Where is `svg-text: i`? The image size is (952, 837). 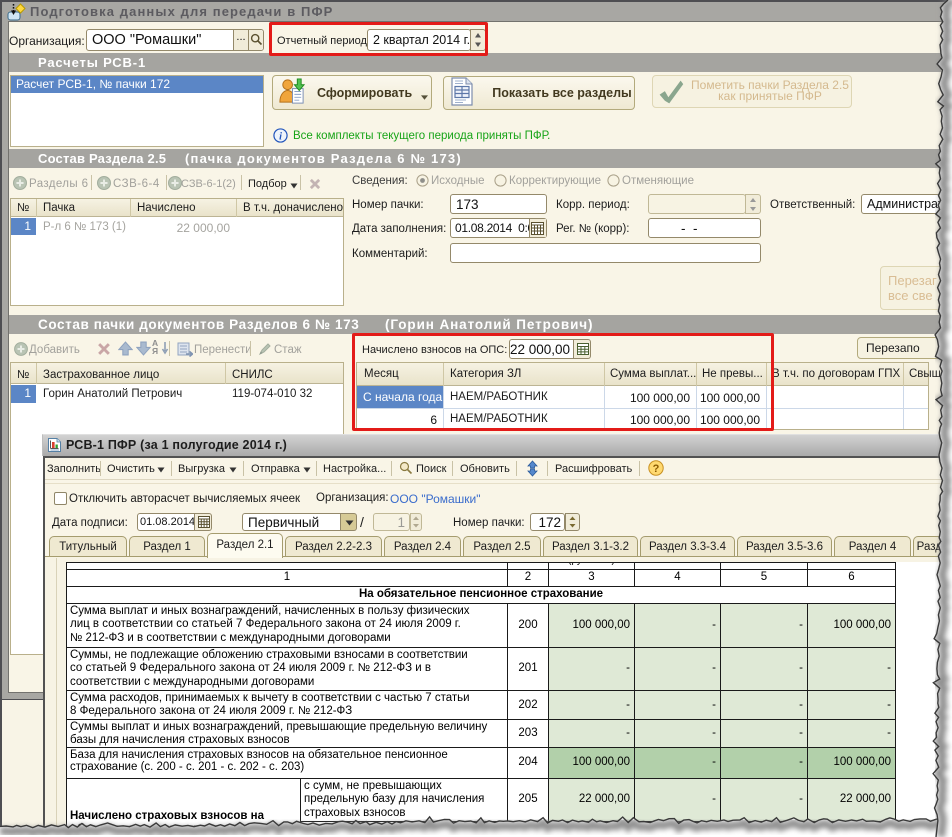 svg-text: i is located at coordinates (280, 136).